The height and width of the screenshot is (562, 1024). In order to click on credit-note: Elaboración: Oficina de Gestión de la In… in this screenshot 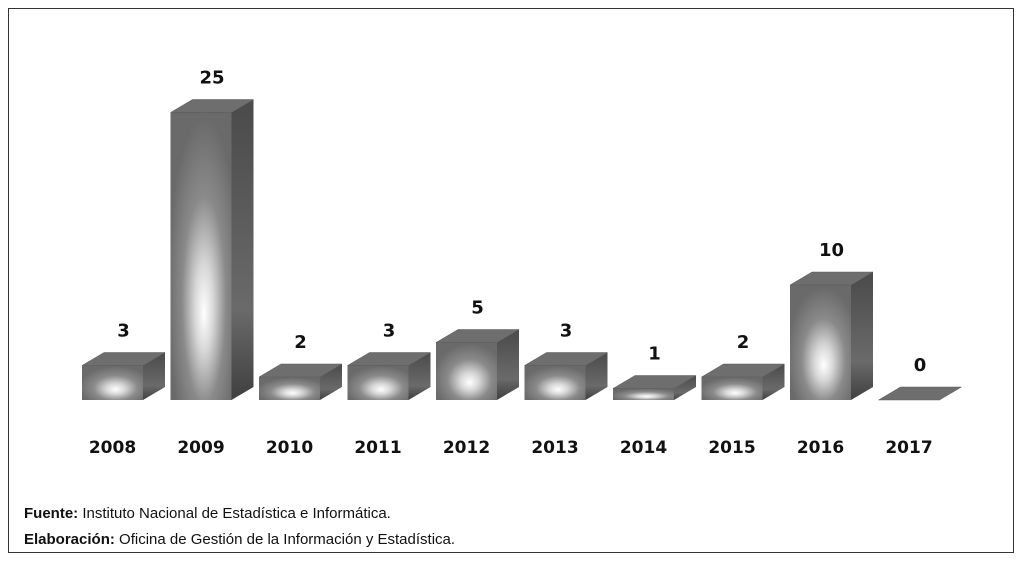, I will do `click(239, 539)`.